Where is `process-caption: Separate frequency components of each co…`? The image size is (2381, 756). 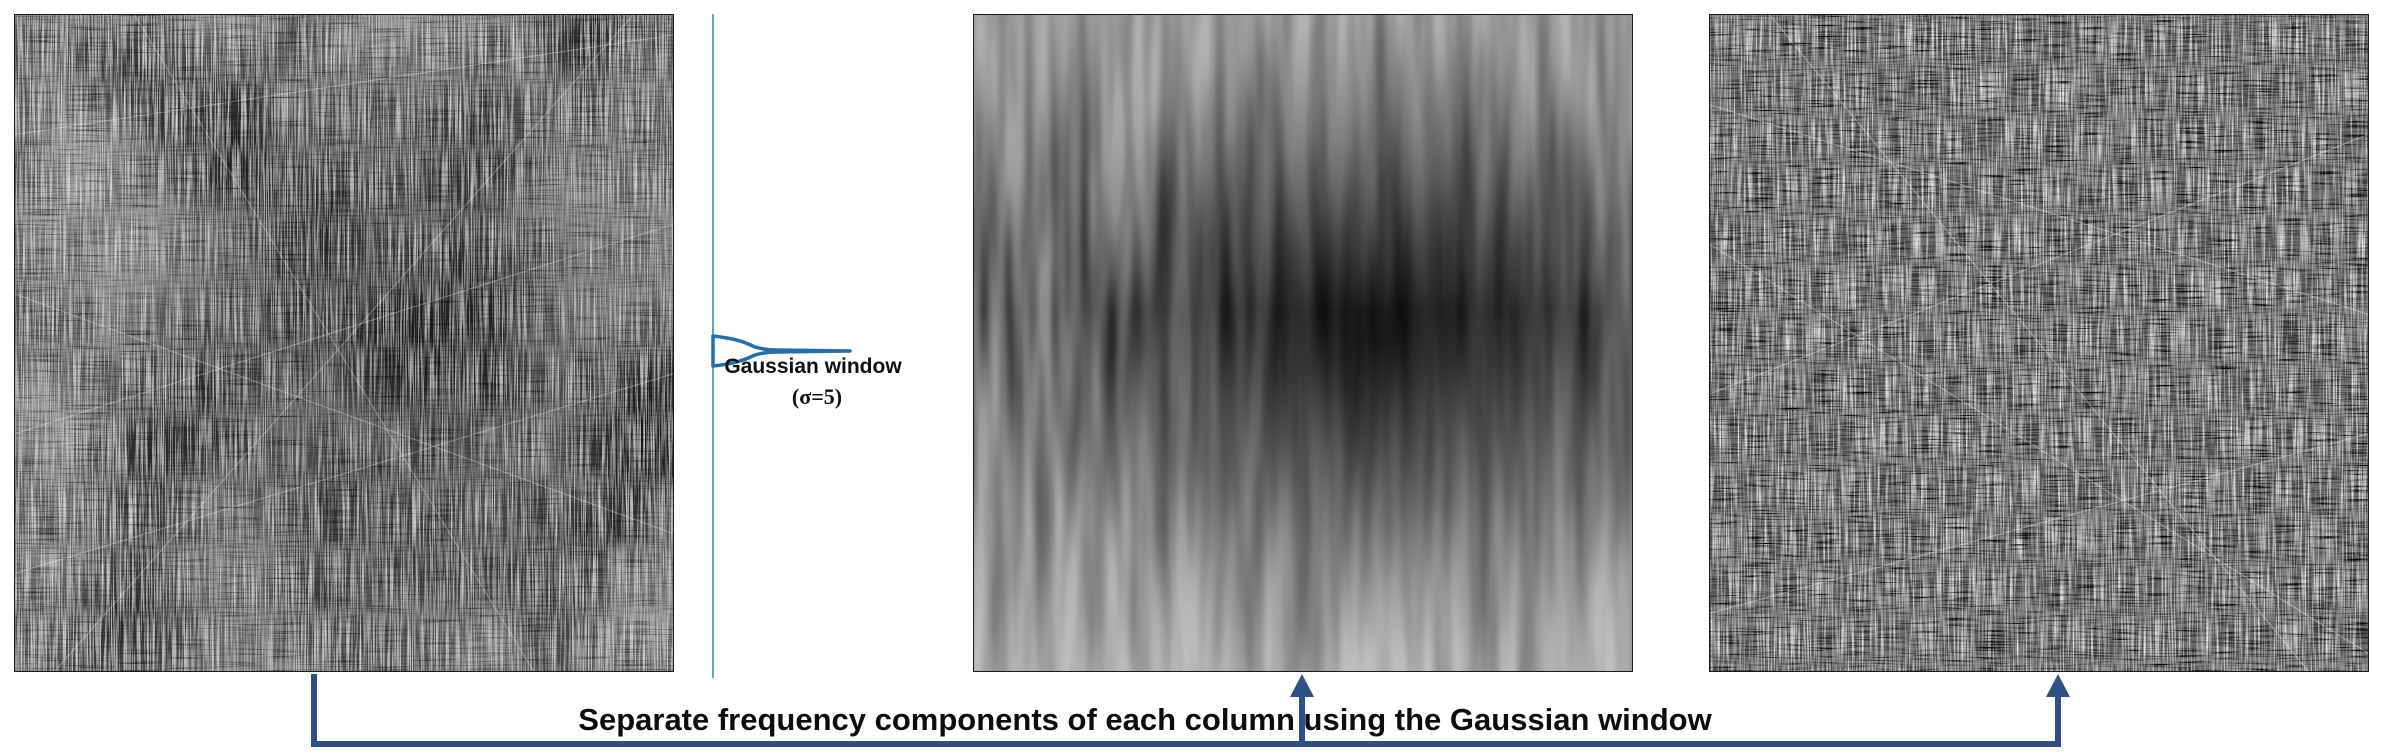
process-caption: Separate frequency components of each co… is located at coordinates (1145, 719).